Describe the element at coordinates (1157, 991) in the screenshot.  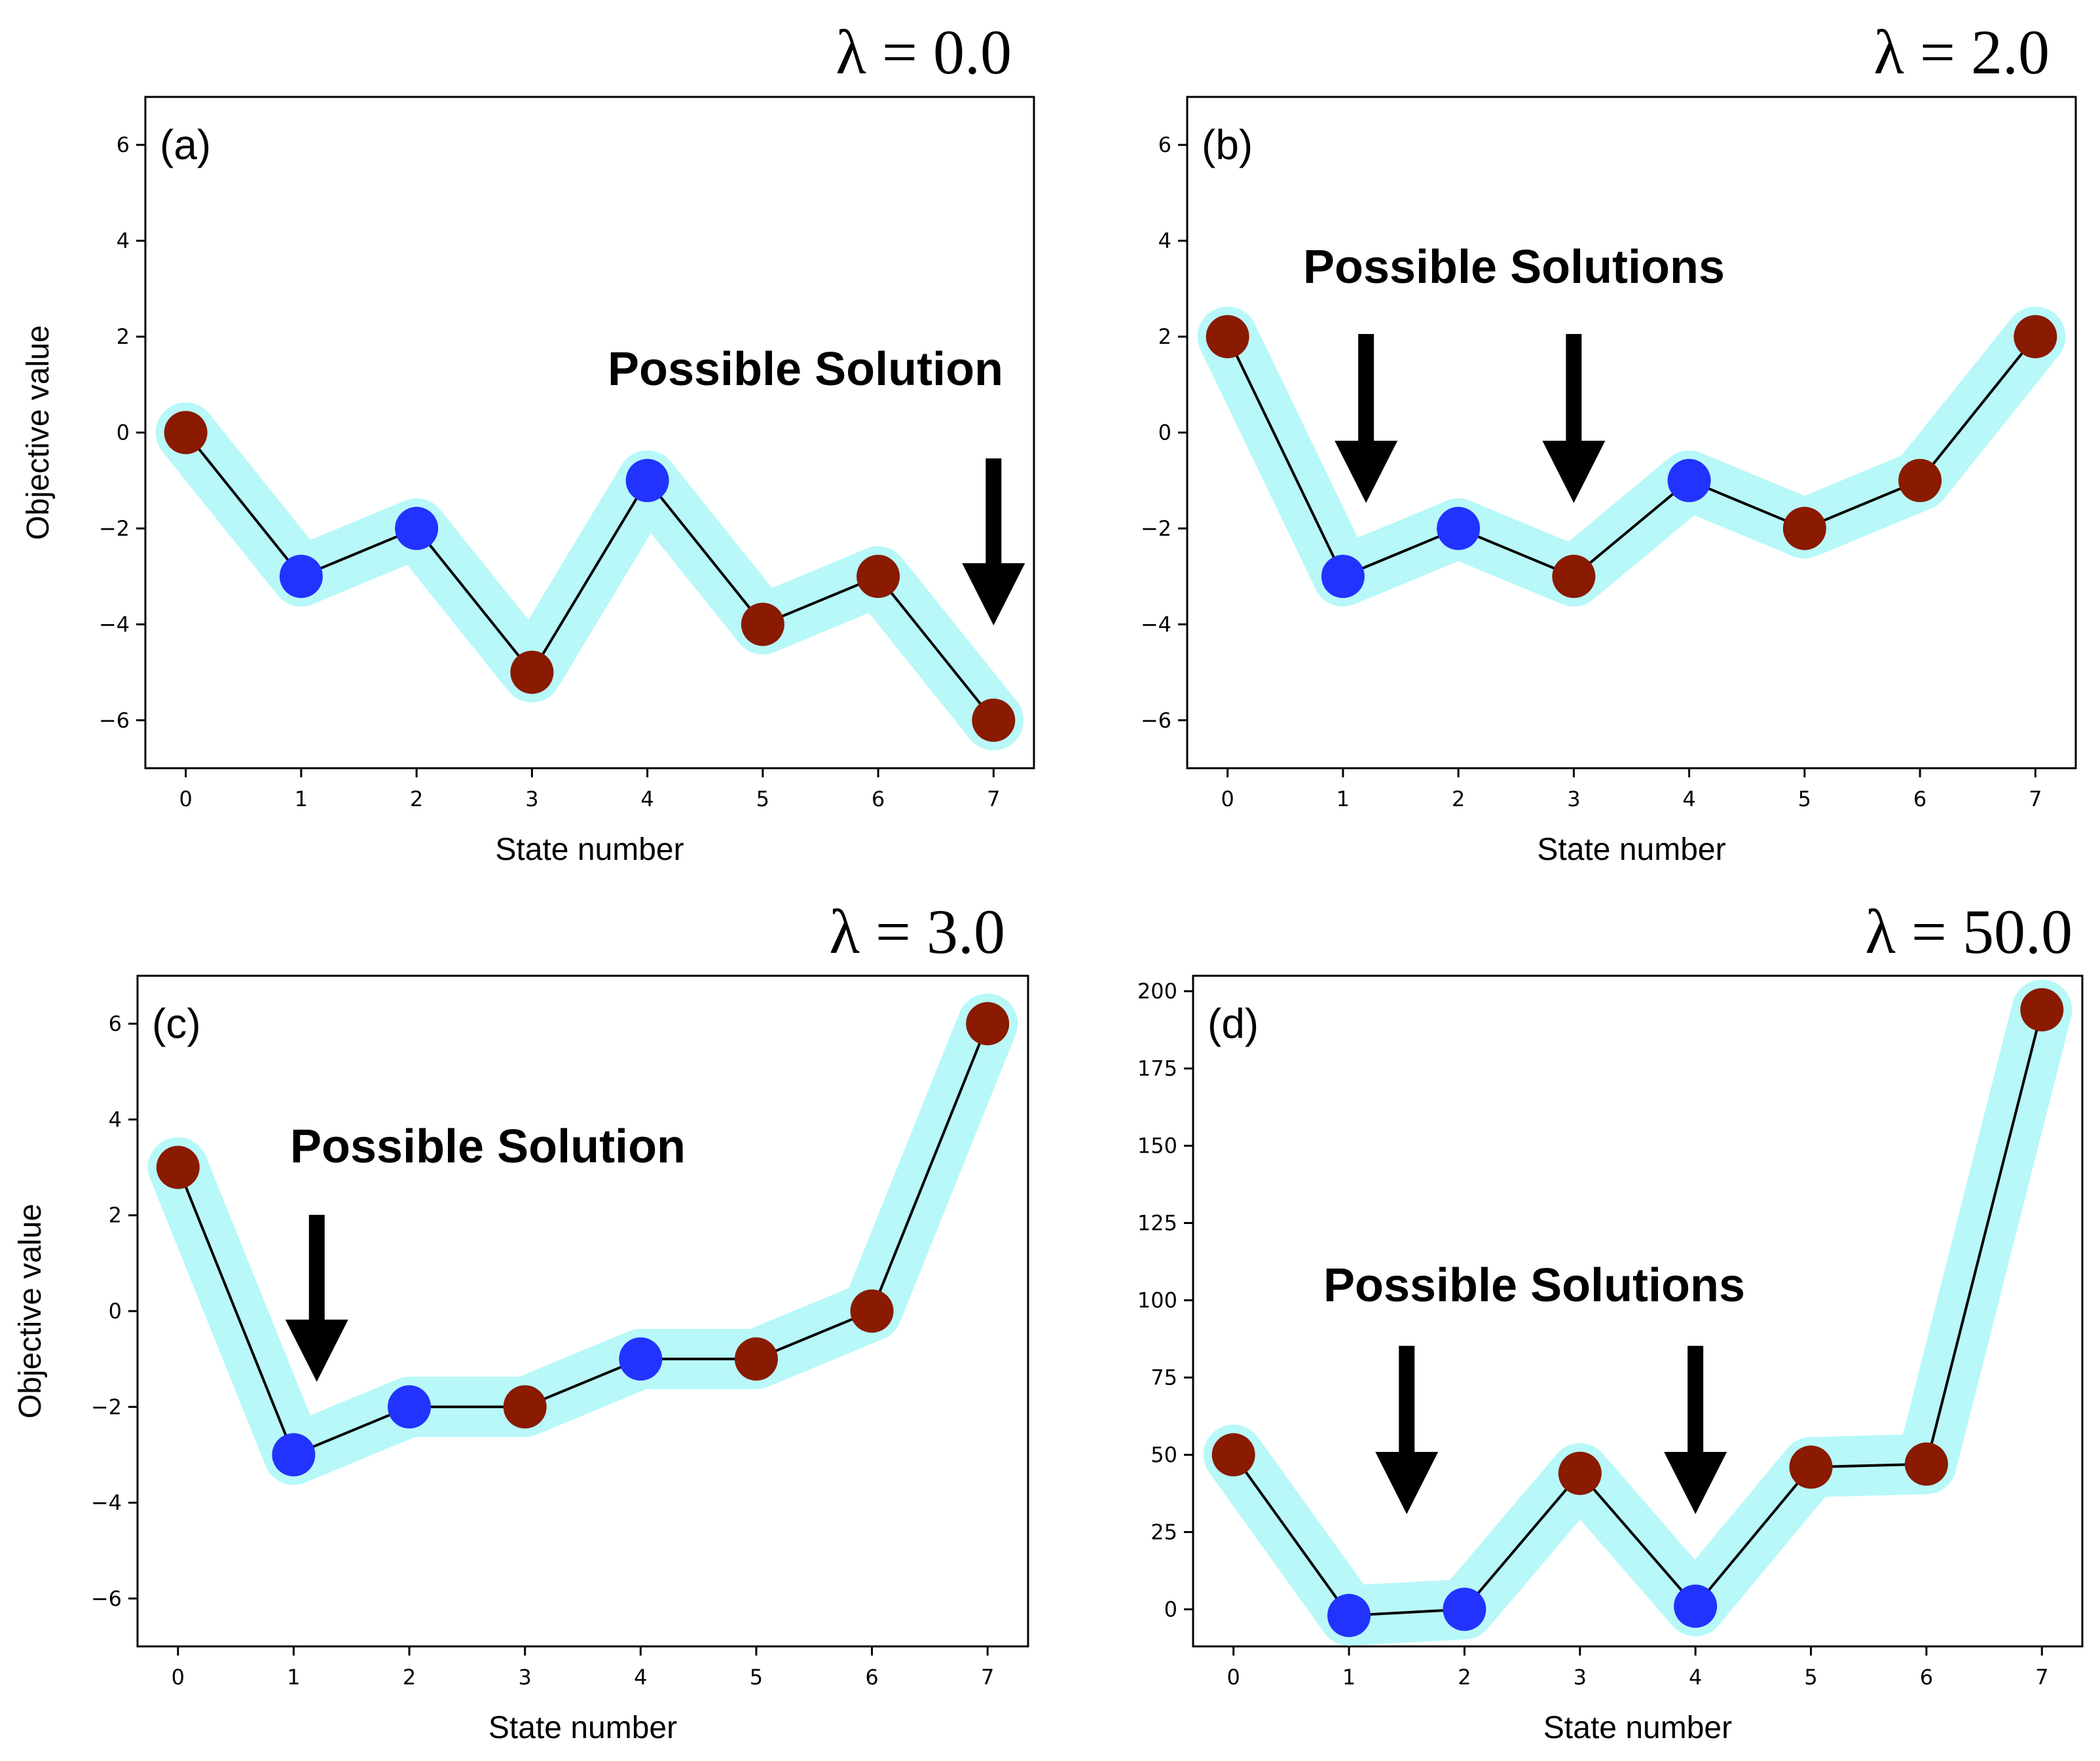
I see `y-tick-label: 200` at that location.